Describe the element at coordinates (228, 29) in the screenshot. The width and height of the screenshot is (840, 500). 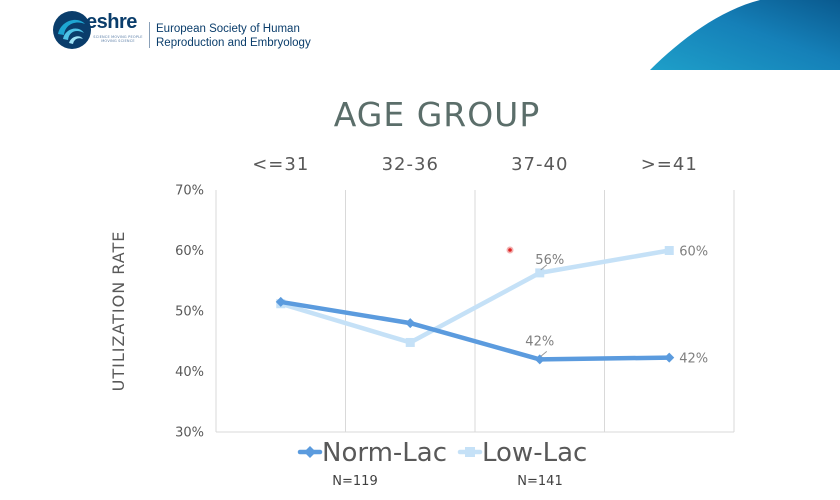
I see `org-name-line1: European Society of Human` at that location.